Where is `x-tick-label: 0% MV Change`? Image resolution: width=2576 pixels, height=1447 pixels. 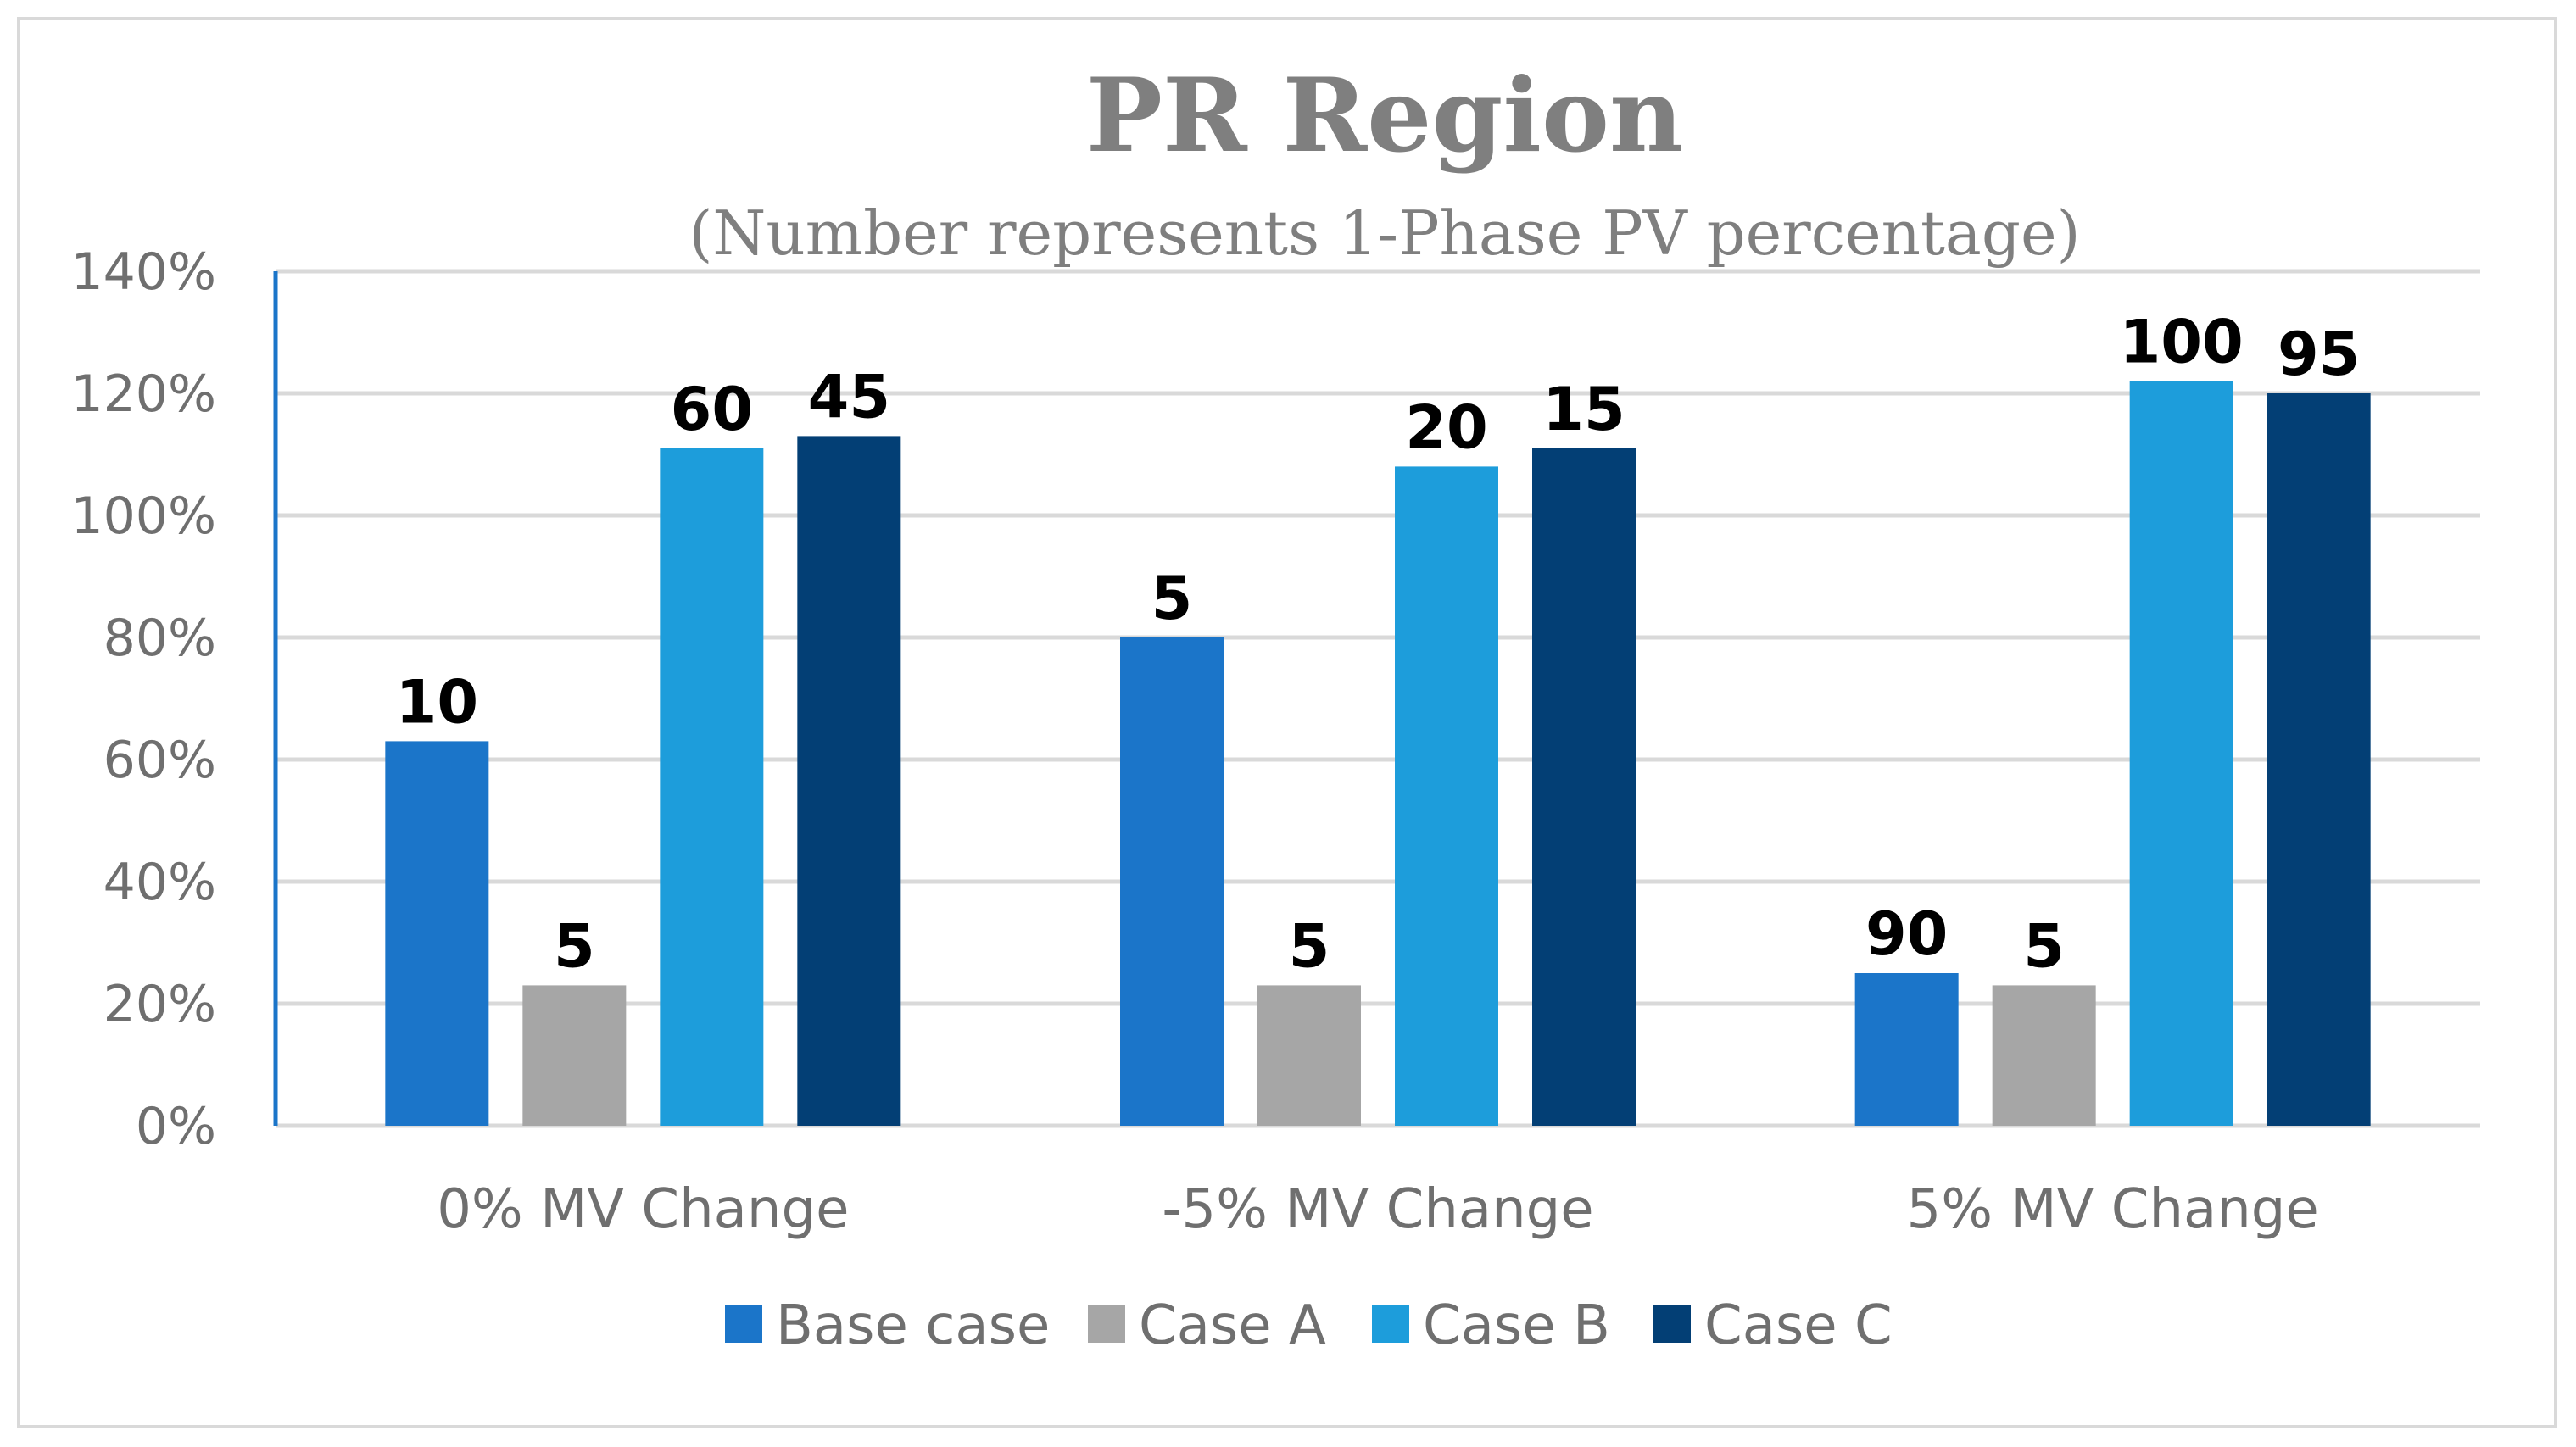
x-tick-label: 0% MV Change is located at coordinates (643, 1209).